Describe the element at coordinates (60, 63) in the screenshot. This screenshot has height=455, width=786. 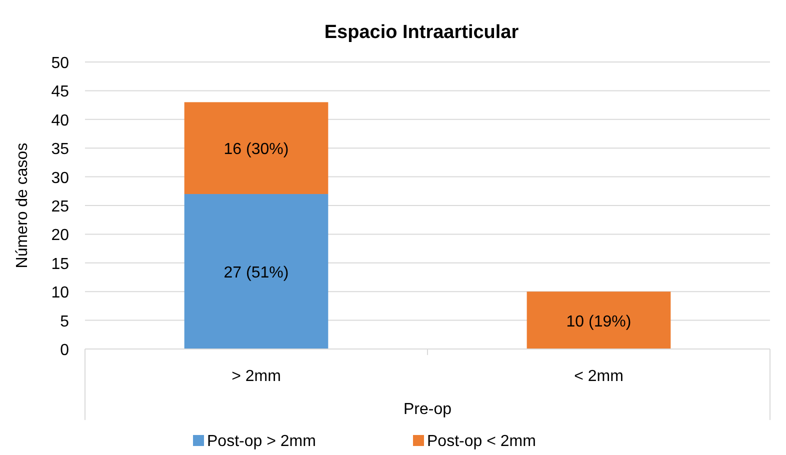
I see `y-tick-label: 50` at that location.